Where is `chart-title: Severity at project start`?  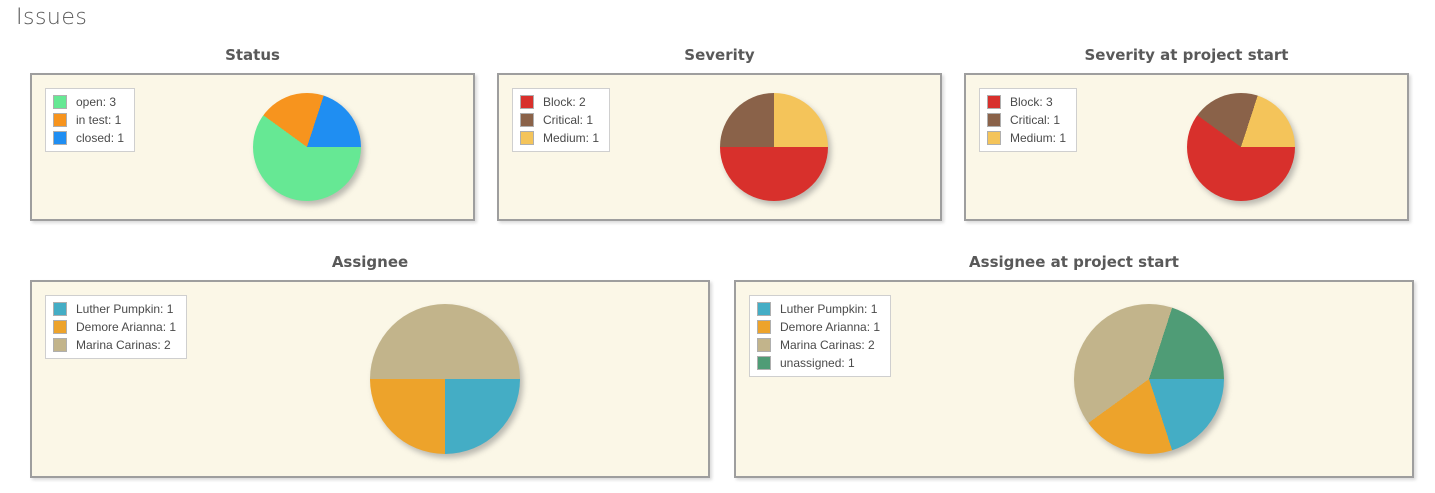
chart-title: Severity at project start is located at coordinates (1186, 55).